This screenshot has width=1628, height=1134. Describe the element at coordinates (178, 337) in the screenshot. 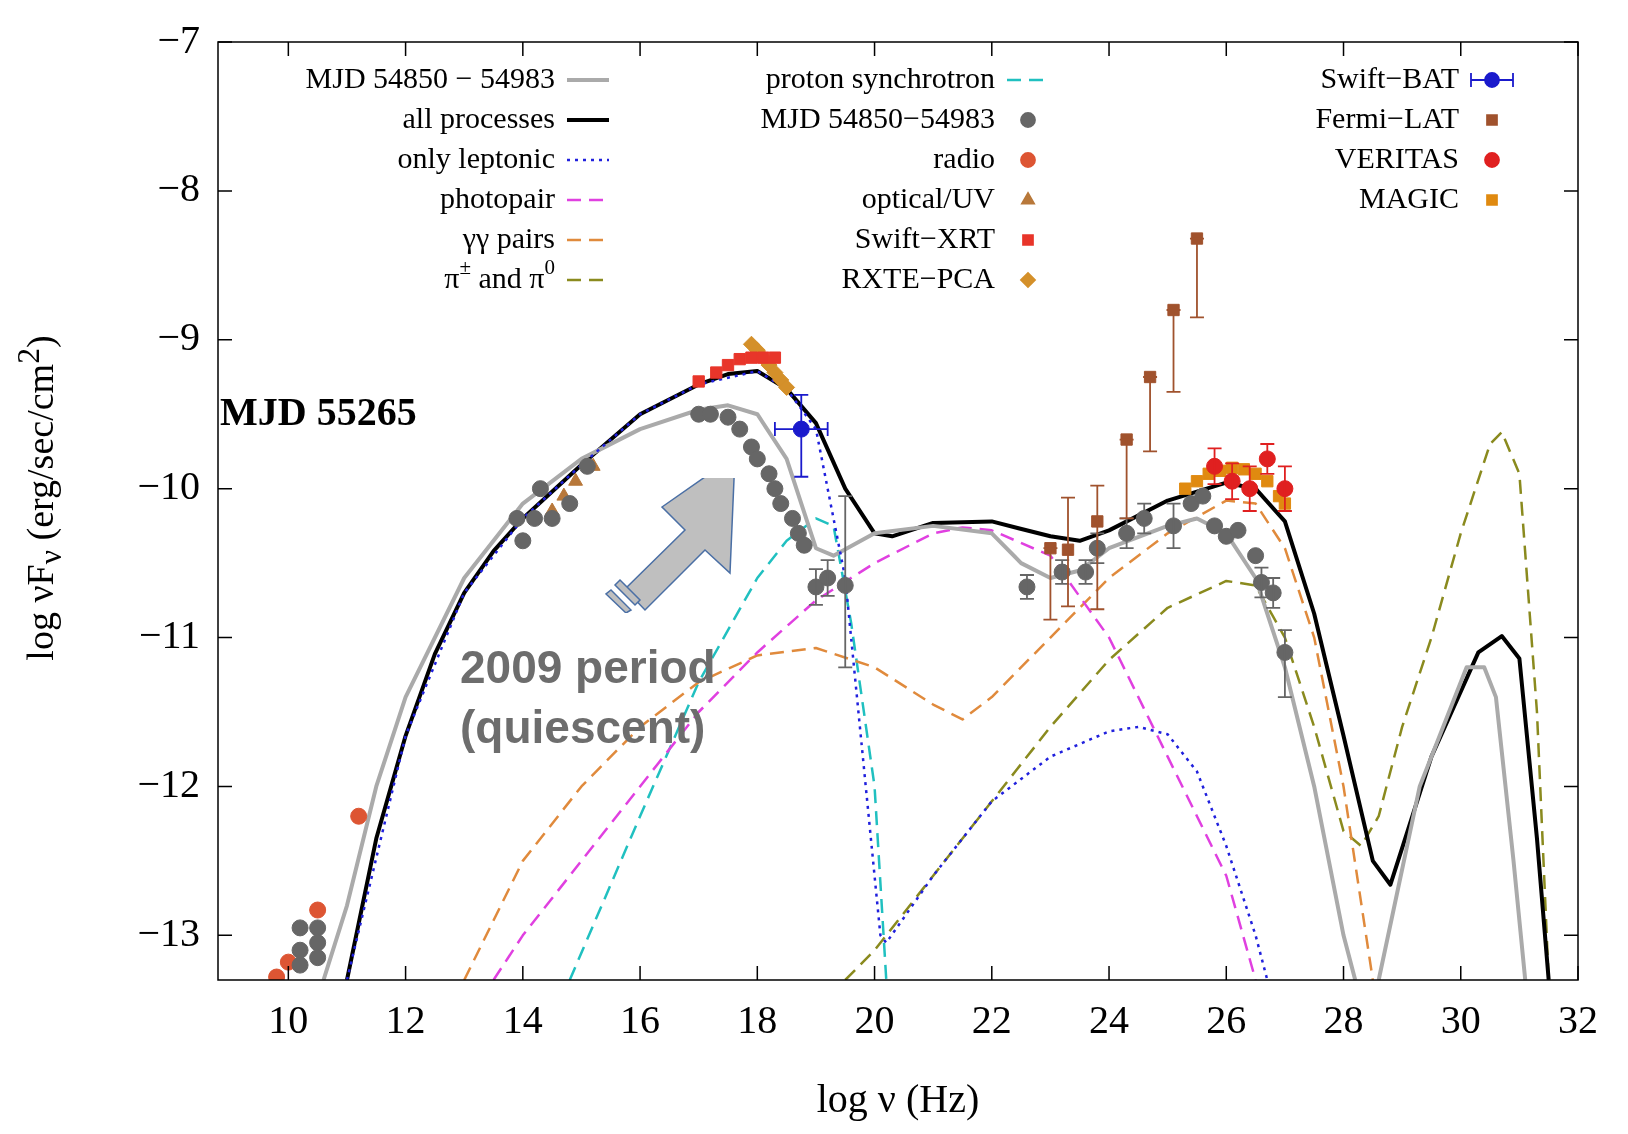

I see `y-tick-label: −9` at that location.